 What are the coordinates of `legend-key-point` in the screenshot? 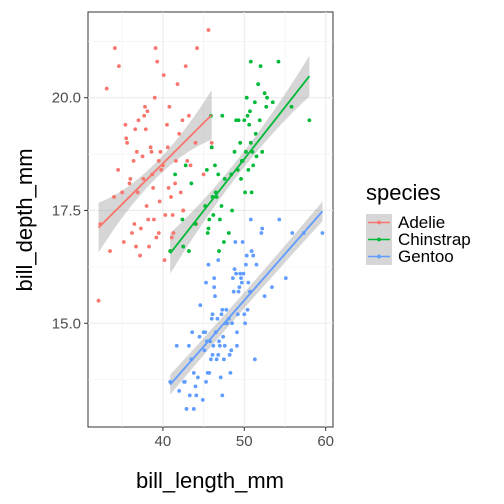 It's located at (379, 222).